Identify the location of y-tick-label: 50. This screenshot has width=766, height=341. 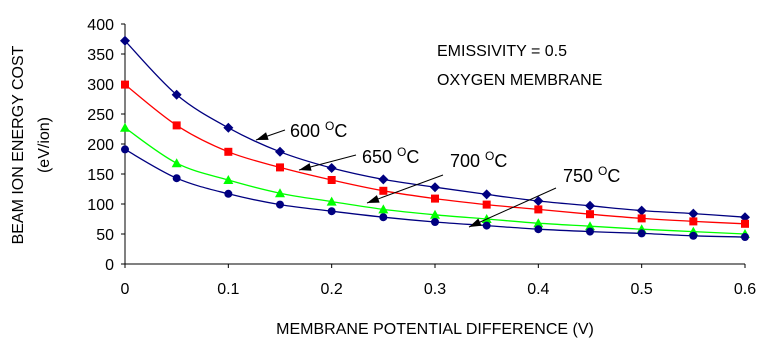
(105, 235).